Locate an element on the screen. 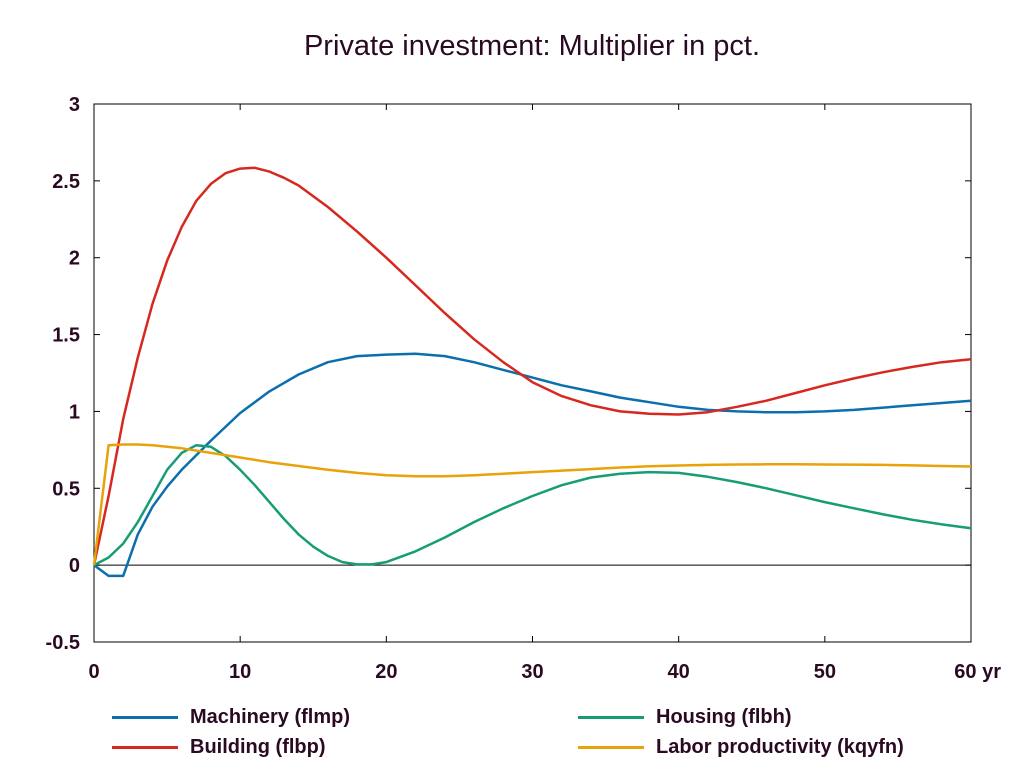 The image size is (1024, 778). y-tick-label: -0.5 is located at coordinates (63, 643).